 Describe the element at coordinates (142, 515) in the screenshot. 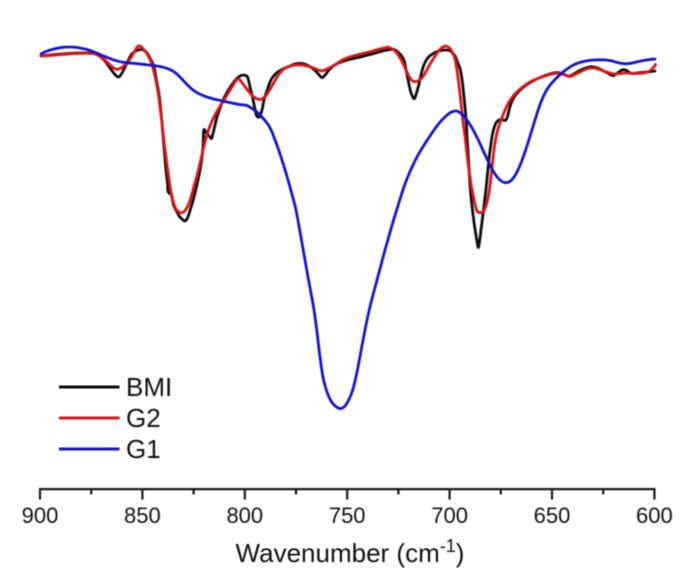

I see `svg-text: 850` at that location.